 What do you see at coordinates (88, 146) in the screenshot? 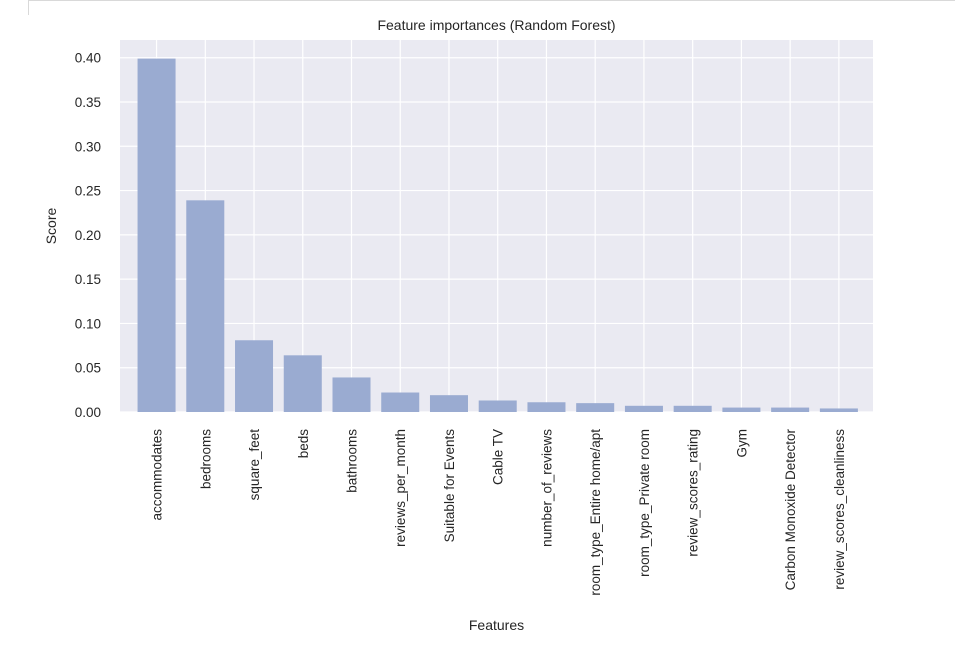
I see `y-tick-label: 0.30` at bounding box center [88, 146].